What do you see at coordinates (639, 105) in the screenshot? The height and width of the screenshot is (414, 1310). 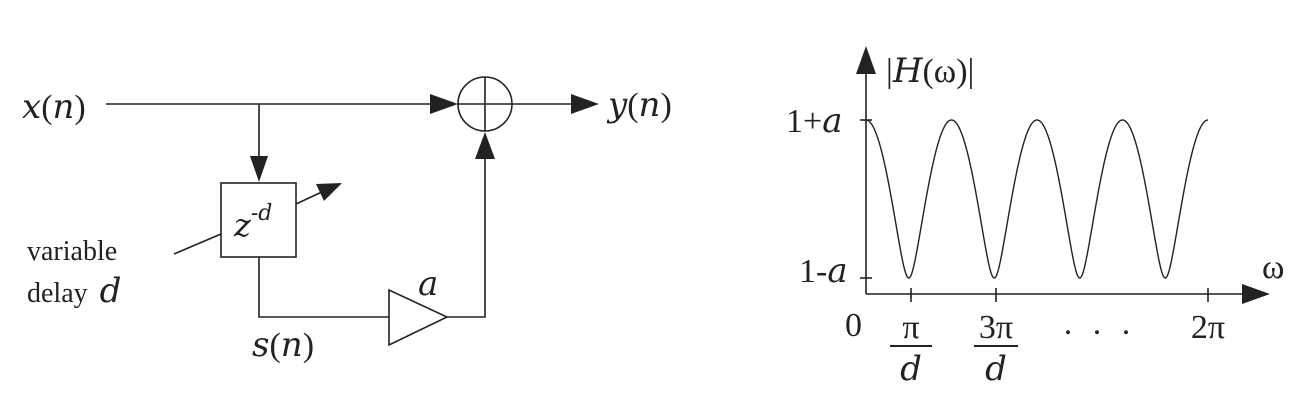 I see `output-signal-label: y(n)` at bounding box center [639, 105].